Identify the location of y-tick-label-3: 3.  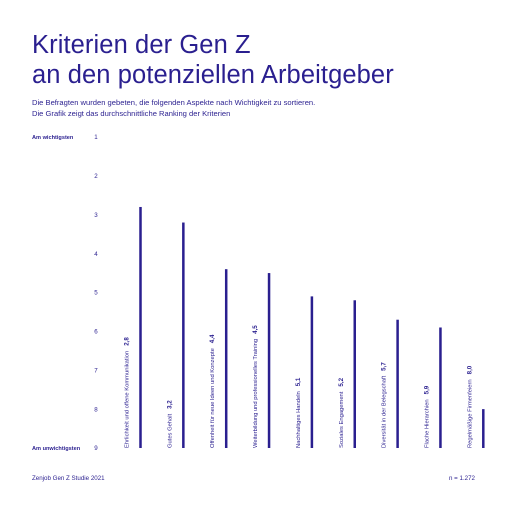
(96, 215).